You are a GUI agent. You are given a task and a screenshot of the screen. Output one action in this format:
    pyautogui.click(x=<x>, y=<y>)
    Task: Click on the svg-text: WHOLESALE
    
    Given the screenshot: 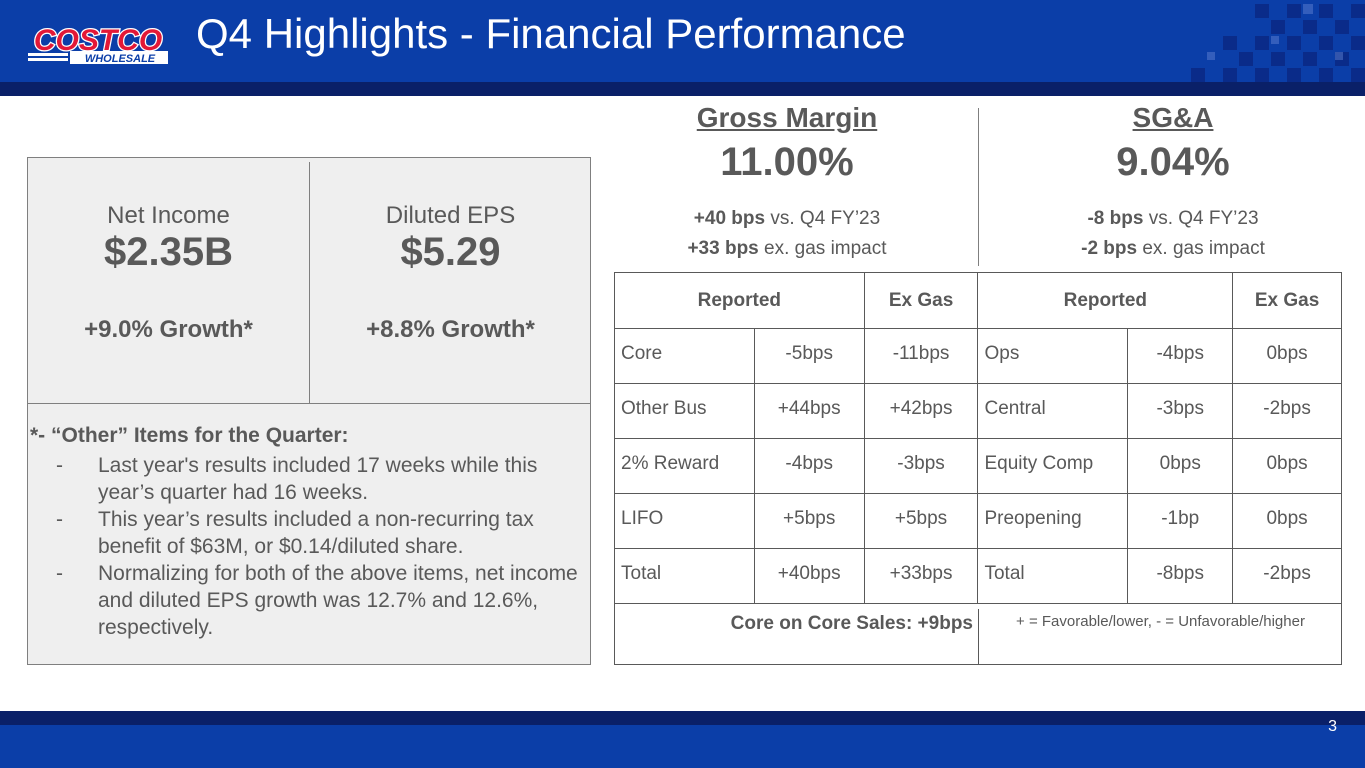 What is the action you would take?
    pyautogui.click(x=120, y=59)
    